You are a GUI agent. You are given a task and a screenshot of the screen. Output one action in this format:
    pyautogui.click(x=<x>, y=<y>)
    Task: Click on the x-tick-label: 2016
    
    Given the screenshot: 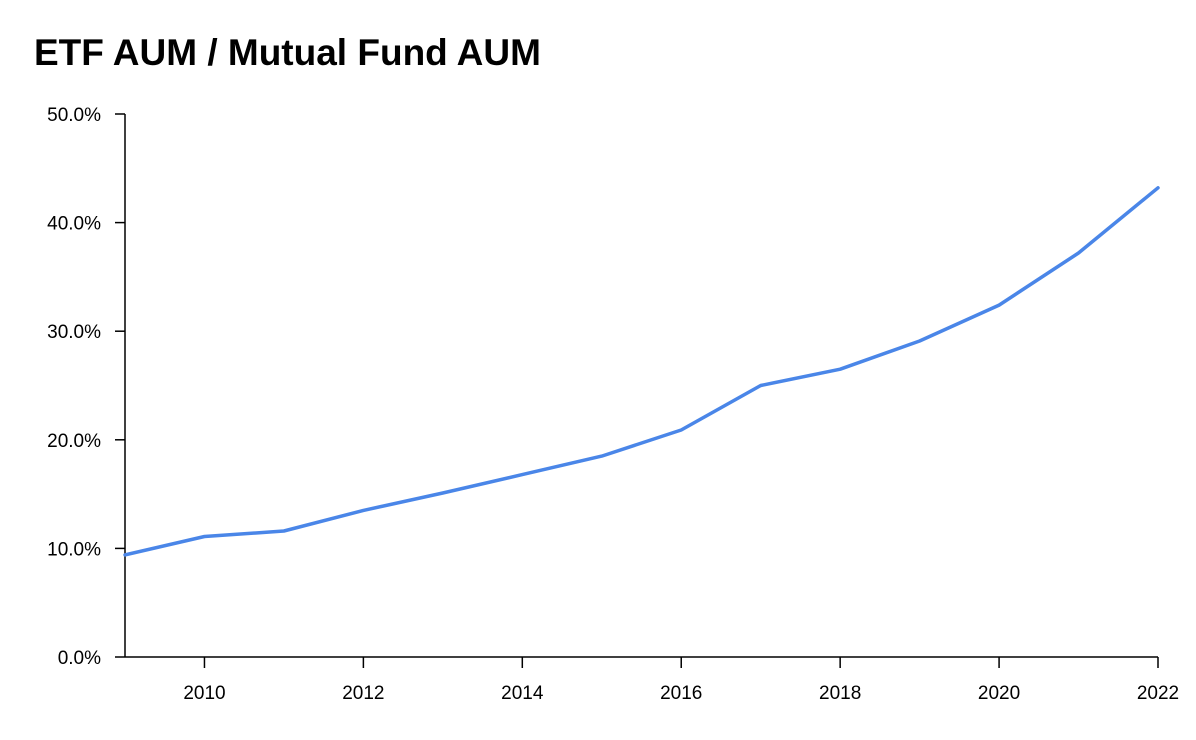 What is the action you would take?
    pyautogui.click(x=681, y=693)
    